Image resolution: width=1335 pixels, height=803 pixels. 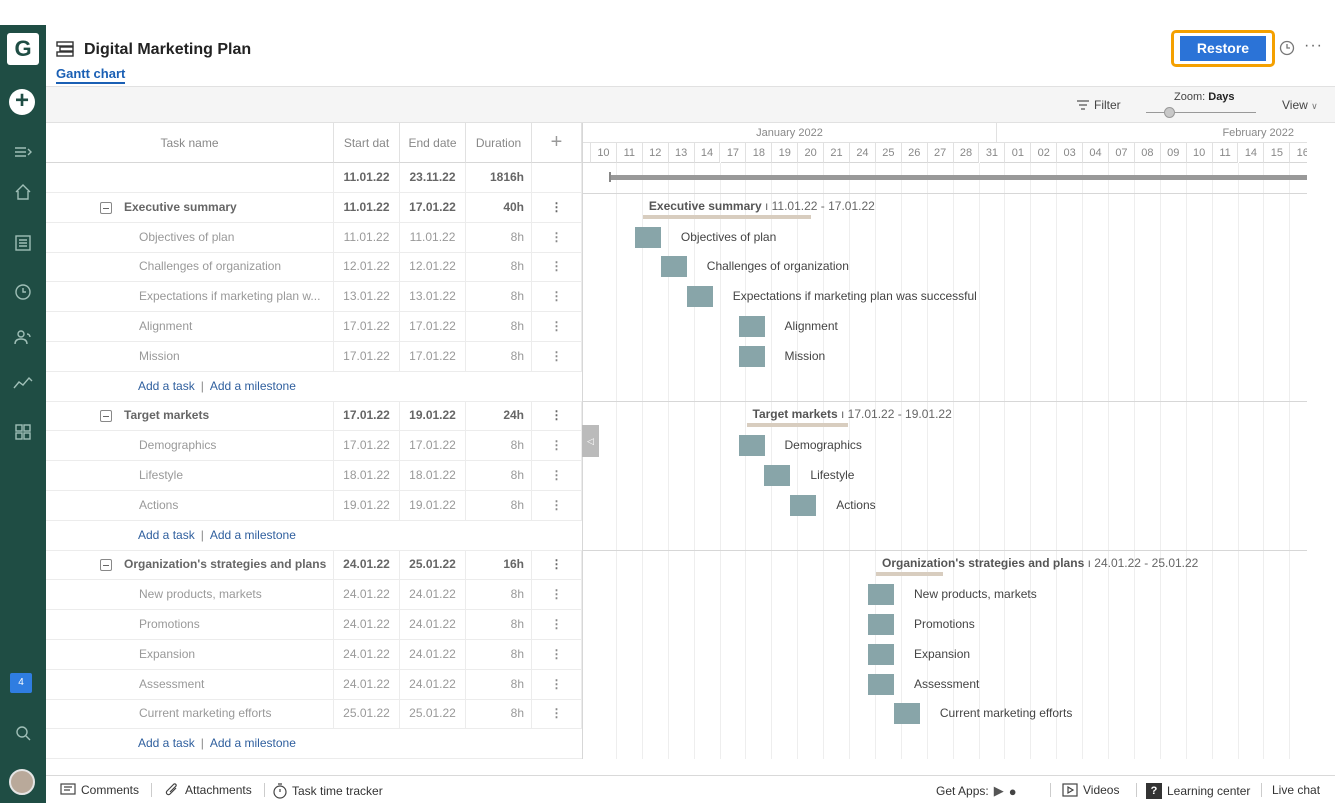 I want to click on task-row: Objectives of plan 11.01.22 11.01.22 8h ⋮, so click(x=314, y=237).